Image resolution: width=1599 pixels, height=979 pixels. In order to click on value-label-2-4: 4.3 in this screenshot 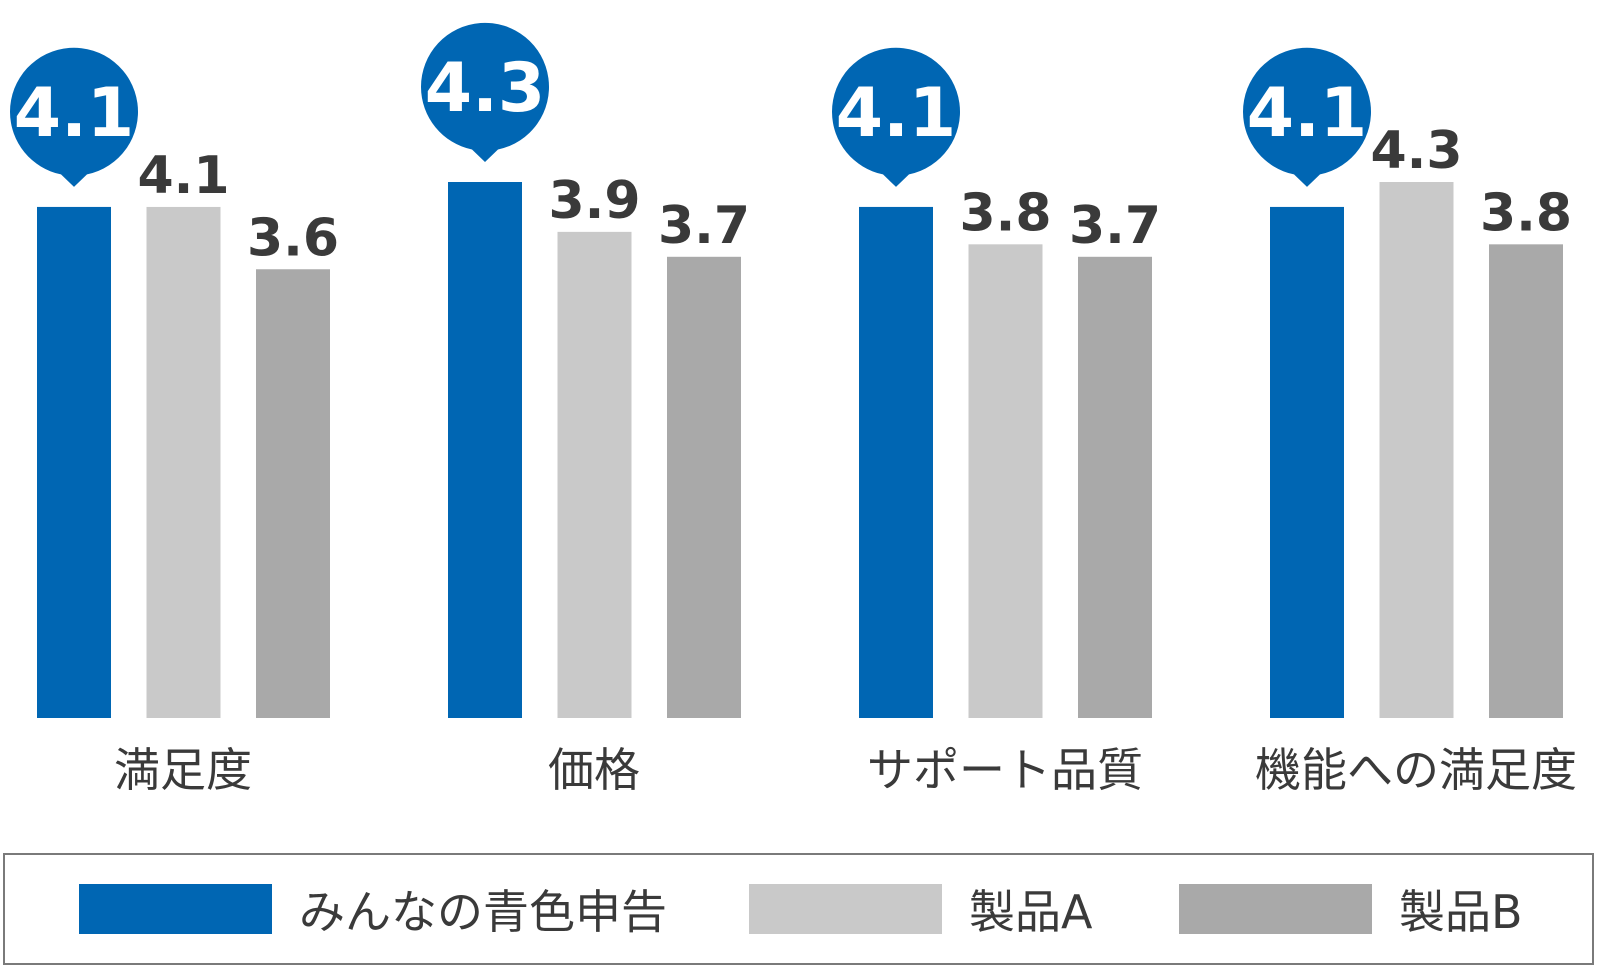, I will do `click(1416, 151)`.